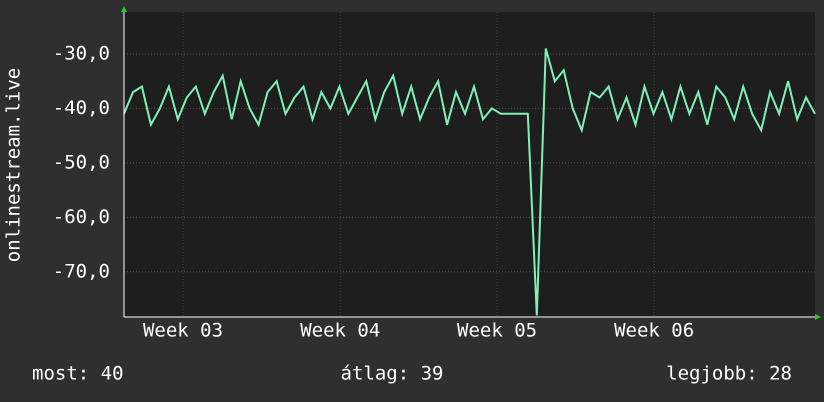 This screenshot has height=402, width=824. I want to click on y-axis-arrow, so click(124, 9).